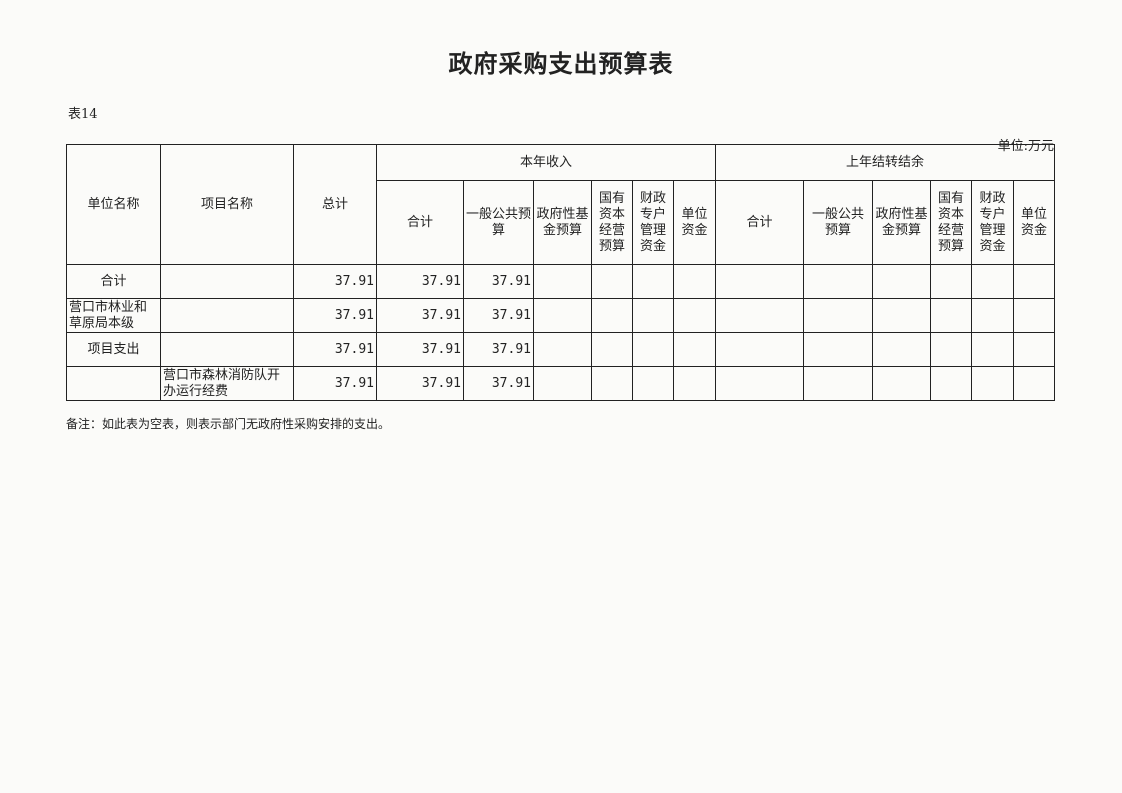 The height and width of the screenshot is (793, 1122). I want to click on table-row: 营口市森林消防队开办运行经费 37.91 37.91 37.91, so click(561, 383).